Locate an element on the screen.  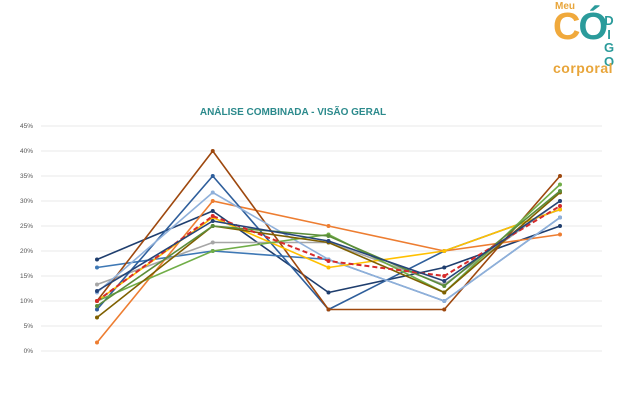
brand-co-text: CÓ is located at coordinates (580, 27).